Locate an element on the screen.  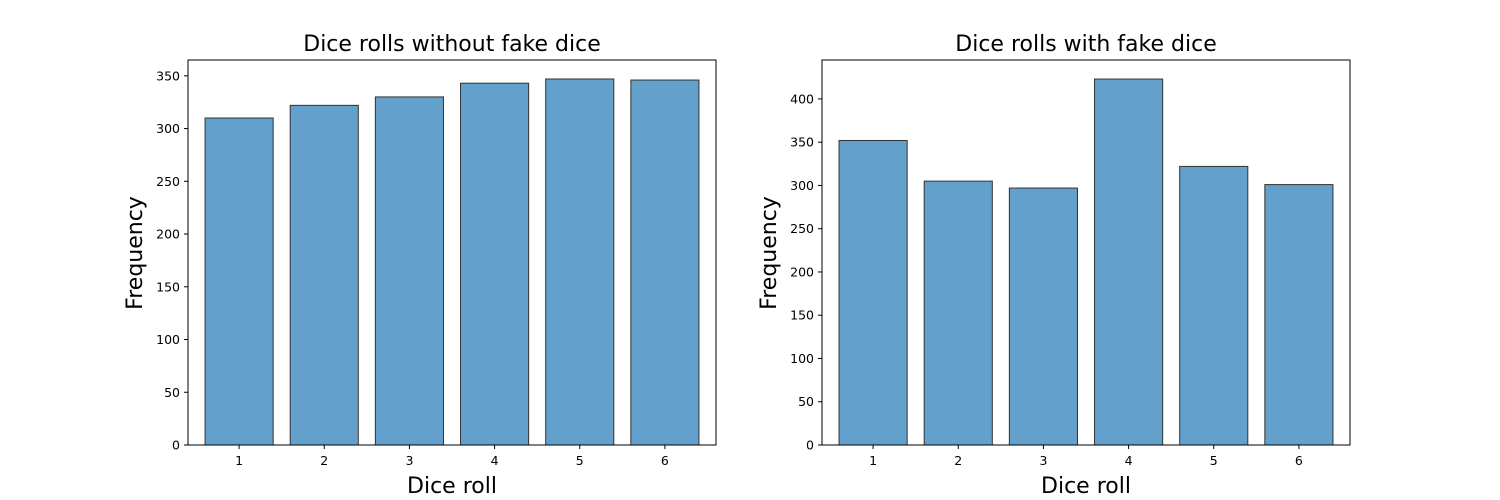
chart-title: Dice rolls without fake dice is located at coordinates (452, 44).